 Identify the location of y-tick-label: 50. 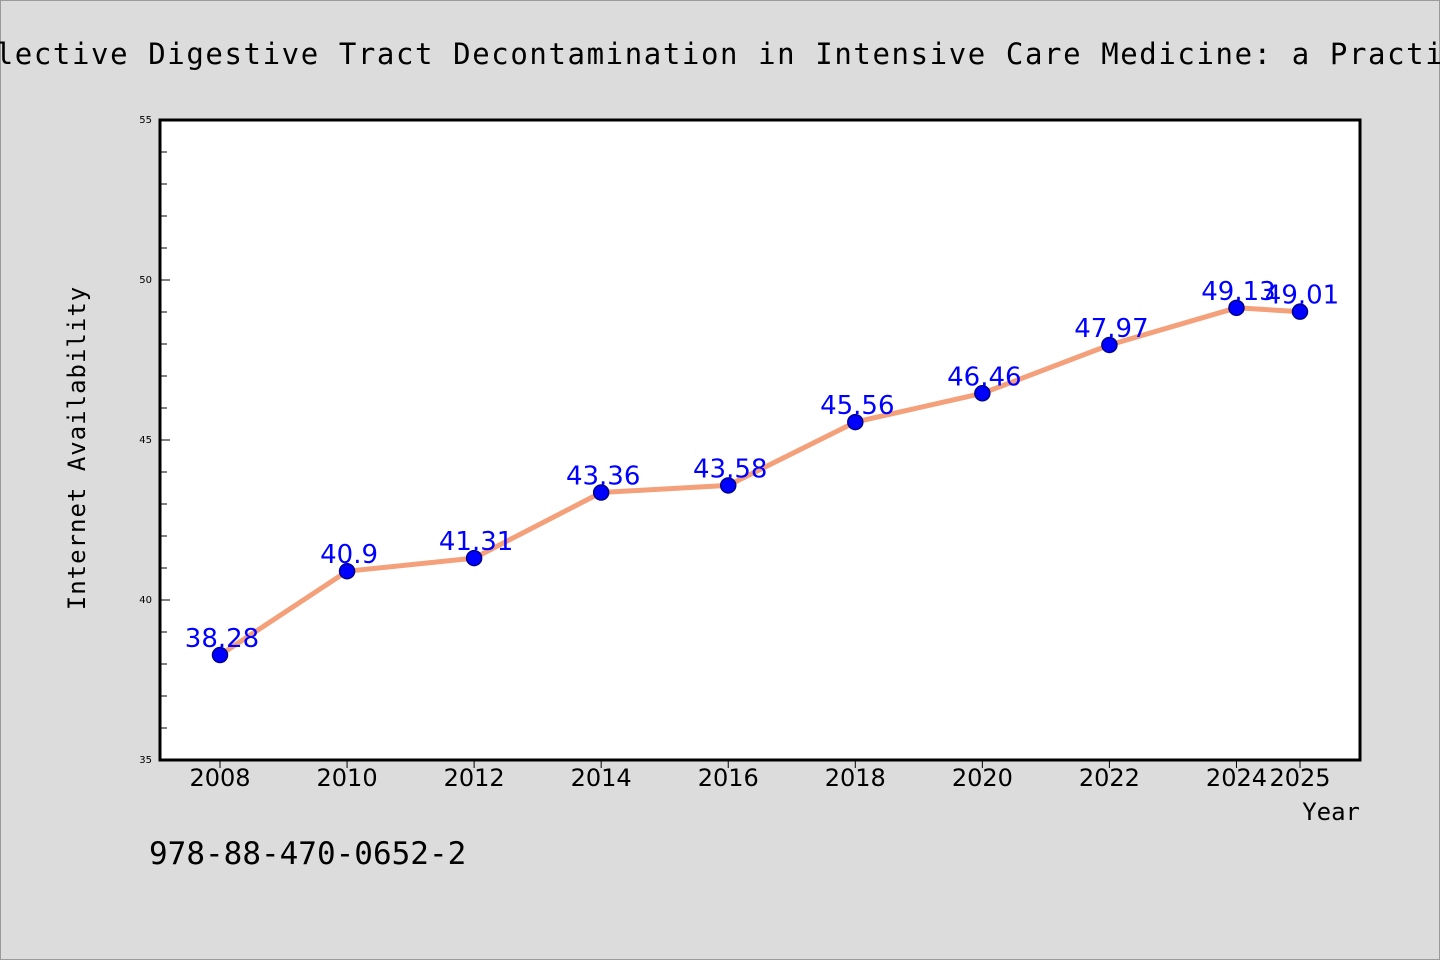
(145, 280).